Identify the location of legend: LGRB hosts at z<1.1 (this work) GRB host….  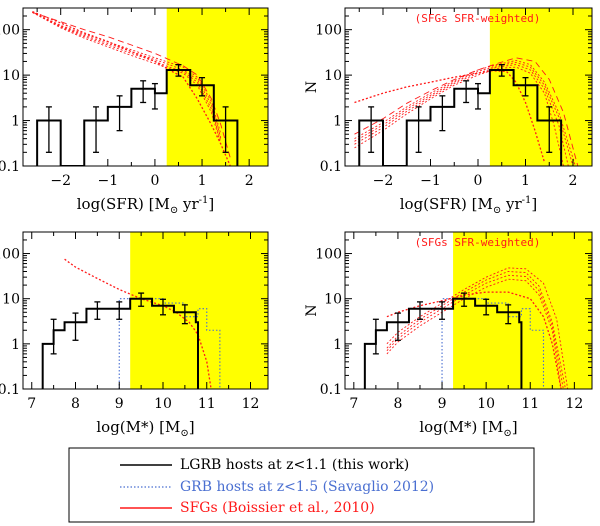
(301, 485).